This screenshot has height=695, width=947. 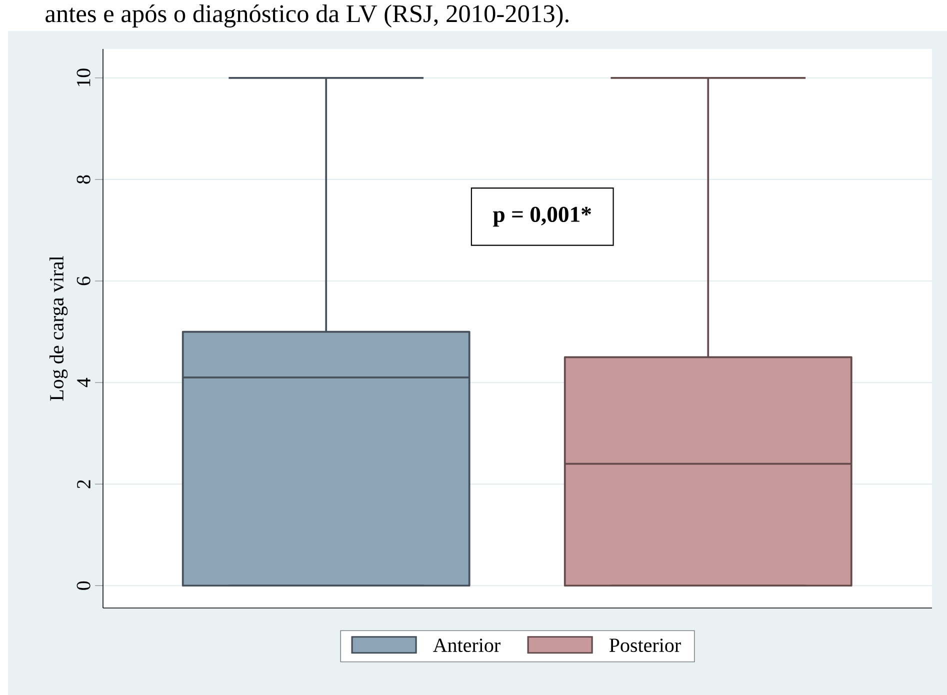 I want to click on y-tick-label: 4, so click(x=83, y=383).